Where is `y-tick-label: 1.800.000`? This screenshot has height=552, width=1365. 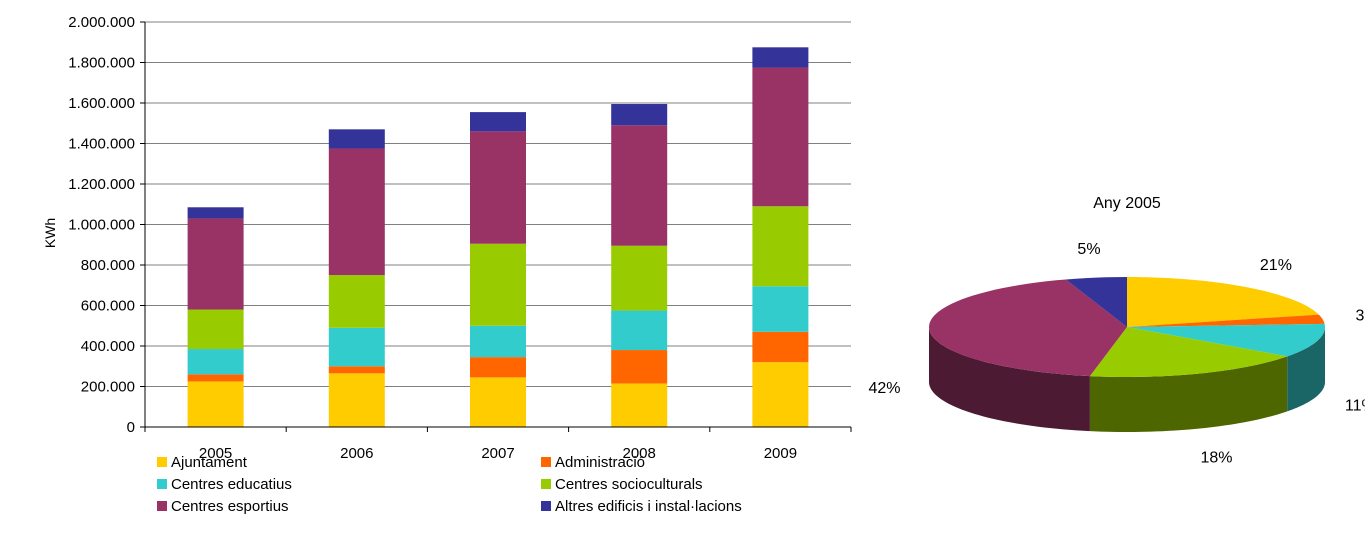
y-tick-label: 1.800.000 is located at coordinates (101, 63).